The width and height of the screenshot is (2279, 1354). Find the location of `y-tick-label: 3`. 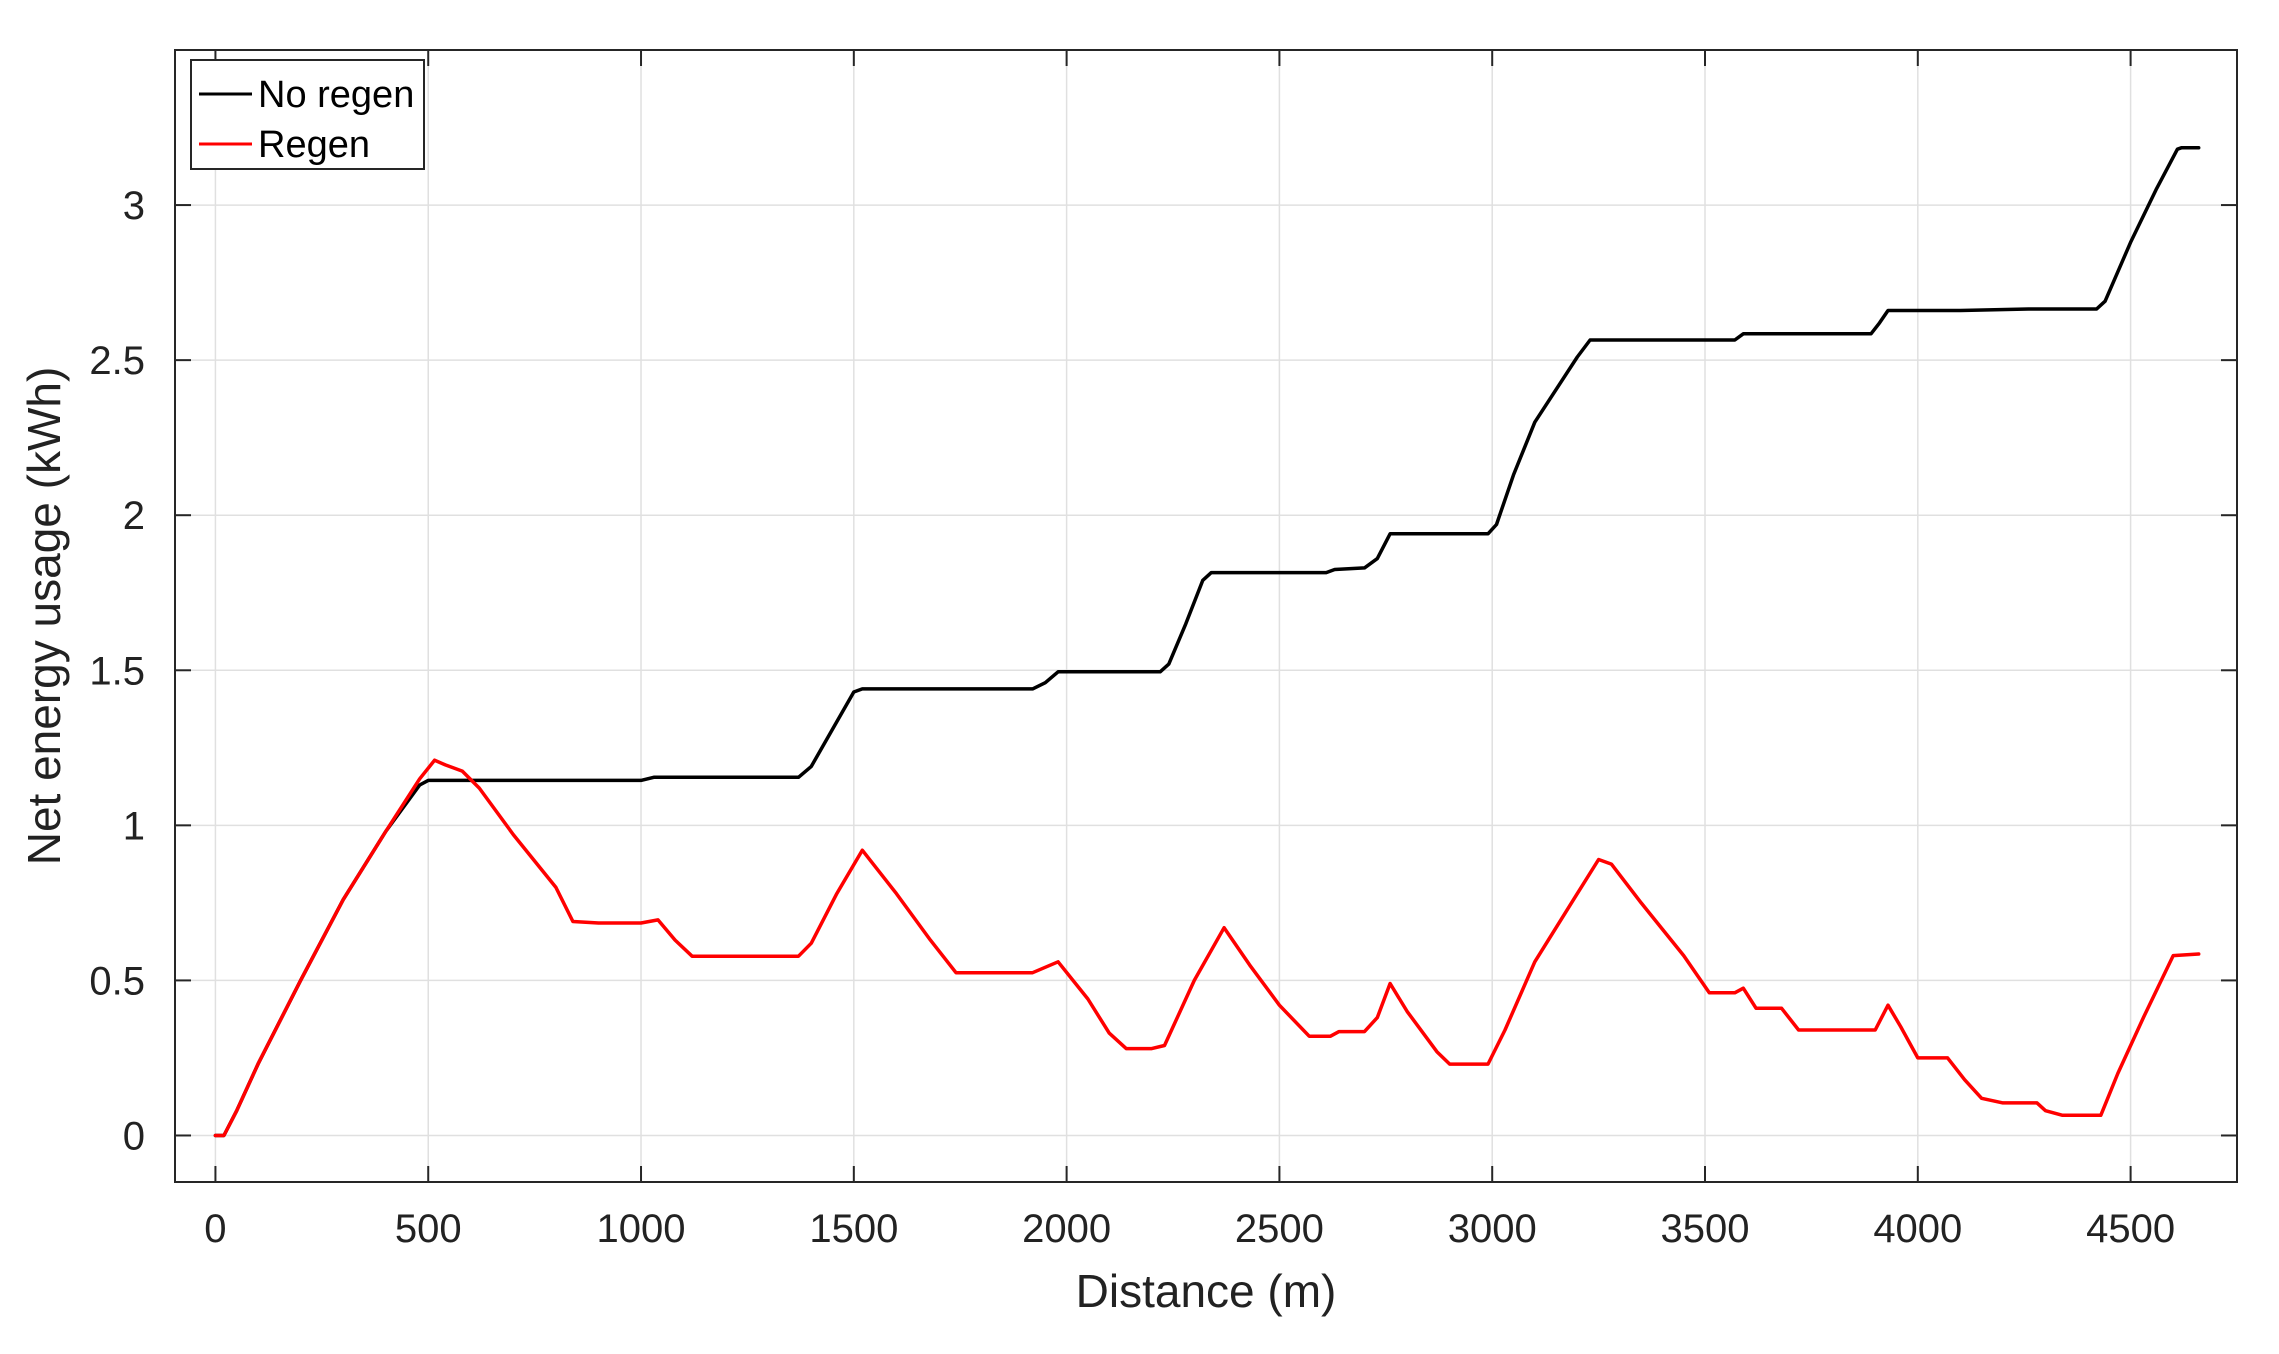

y-tick-label: 3 is located at coordinates (134, 206).